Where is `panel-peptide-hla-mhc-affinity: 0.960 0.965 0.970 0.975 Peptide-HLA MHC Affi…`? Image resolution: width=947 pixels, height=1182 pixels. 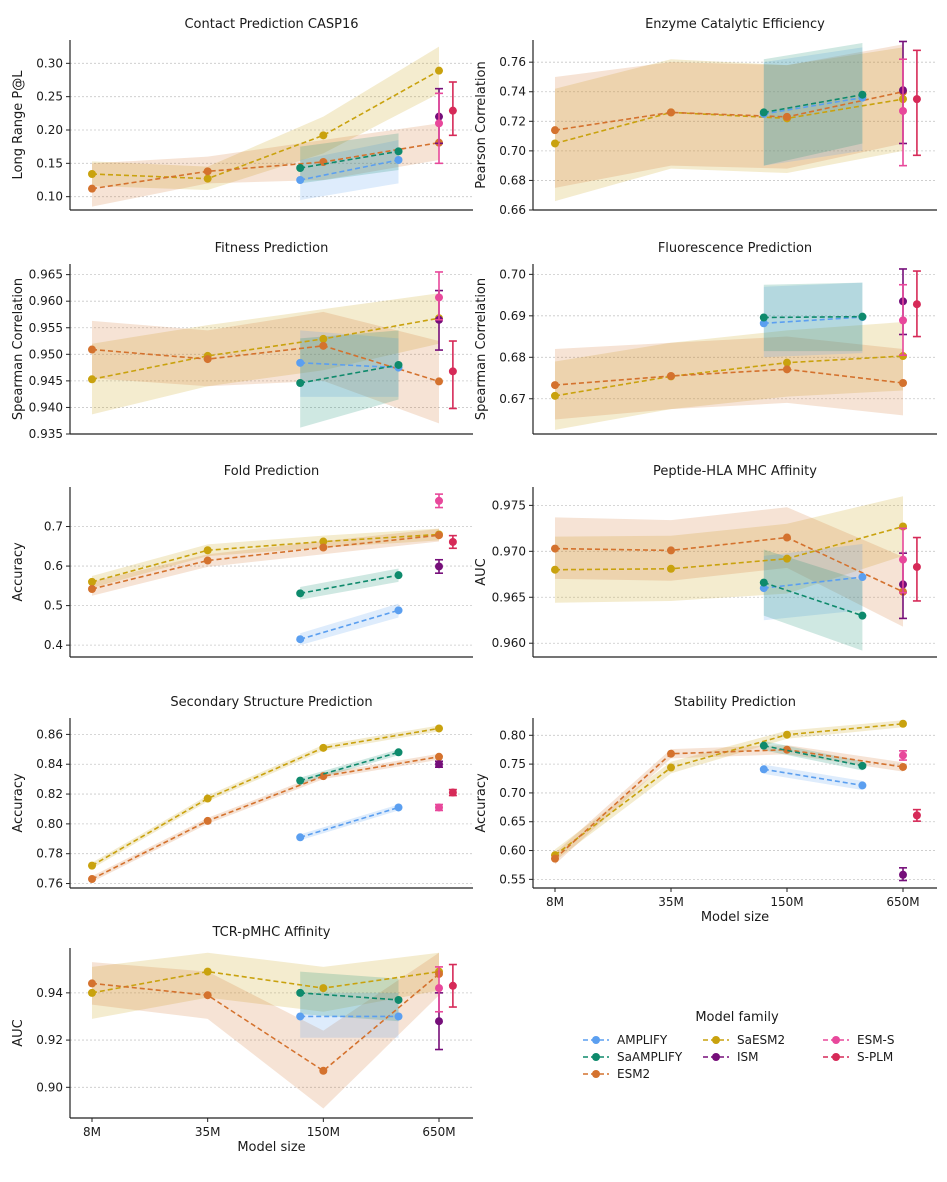 panel-peptide-hla-mhc-affinity: 0.960 0.965 0.970 0.975 Peptide-HLA MHC Affi… is located at coordinates (705, 561).